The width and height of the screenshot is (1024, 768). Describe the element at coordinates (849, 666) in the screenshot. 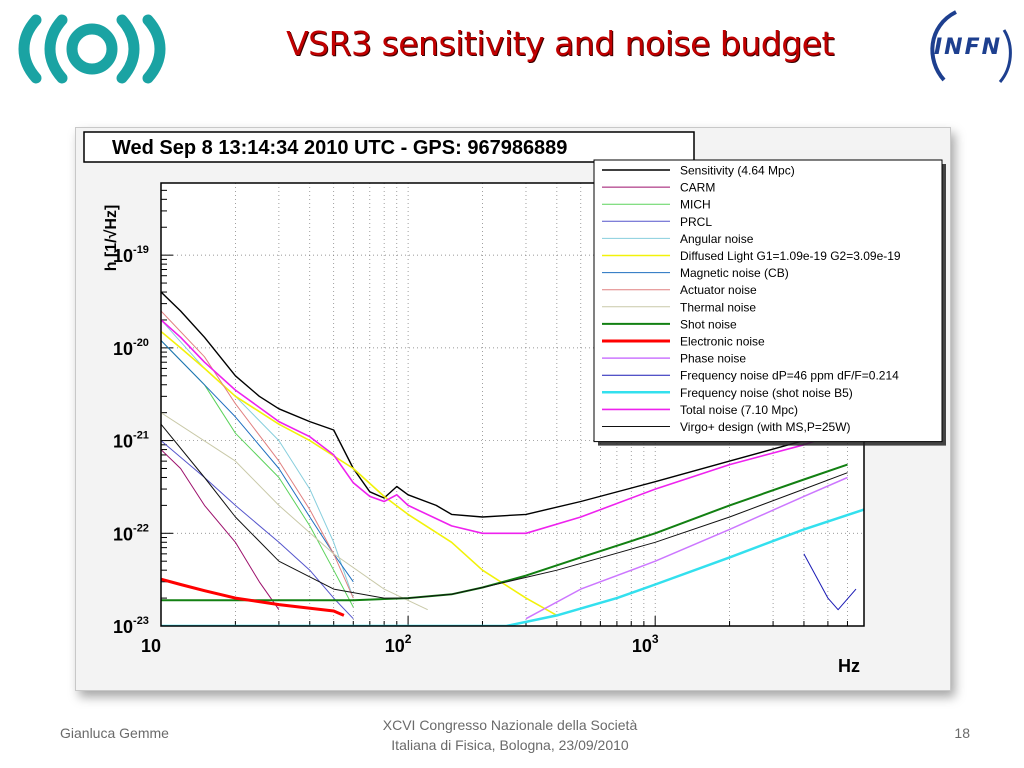

I see `x-axis-label: Hz` at that location.